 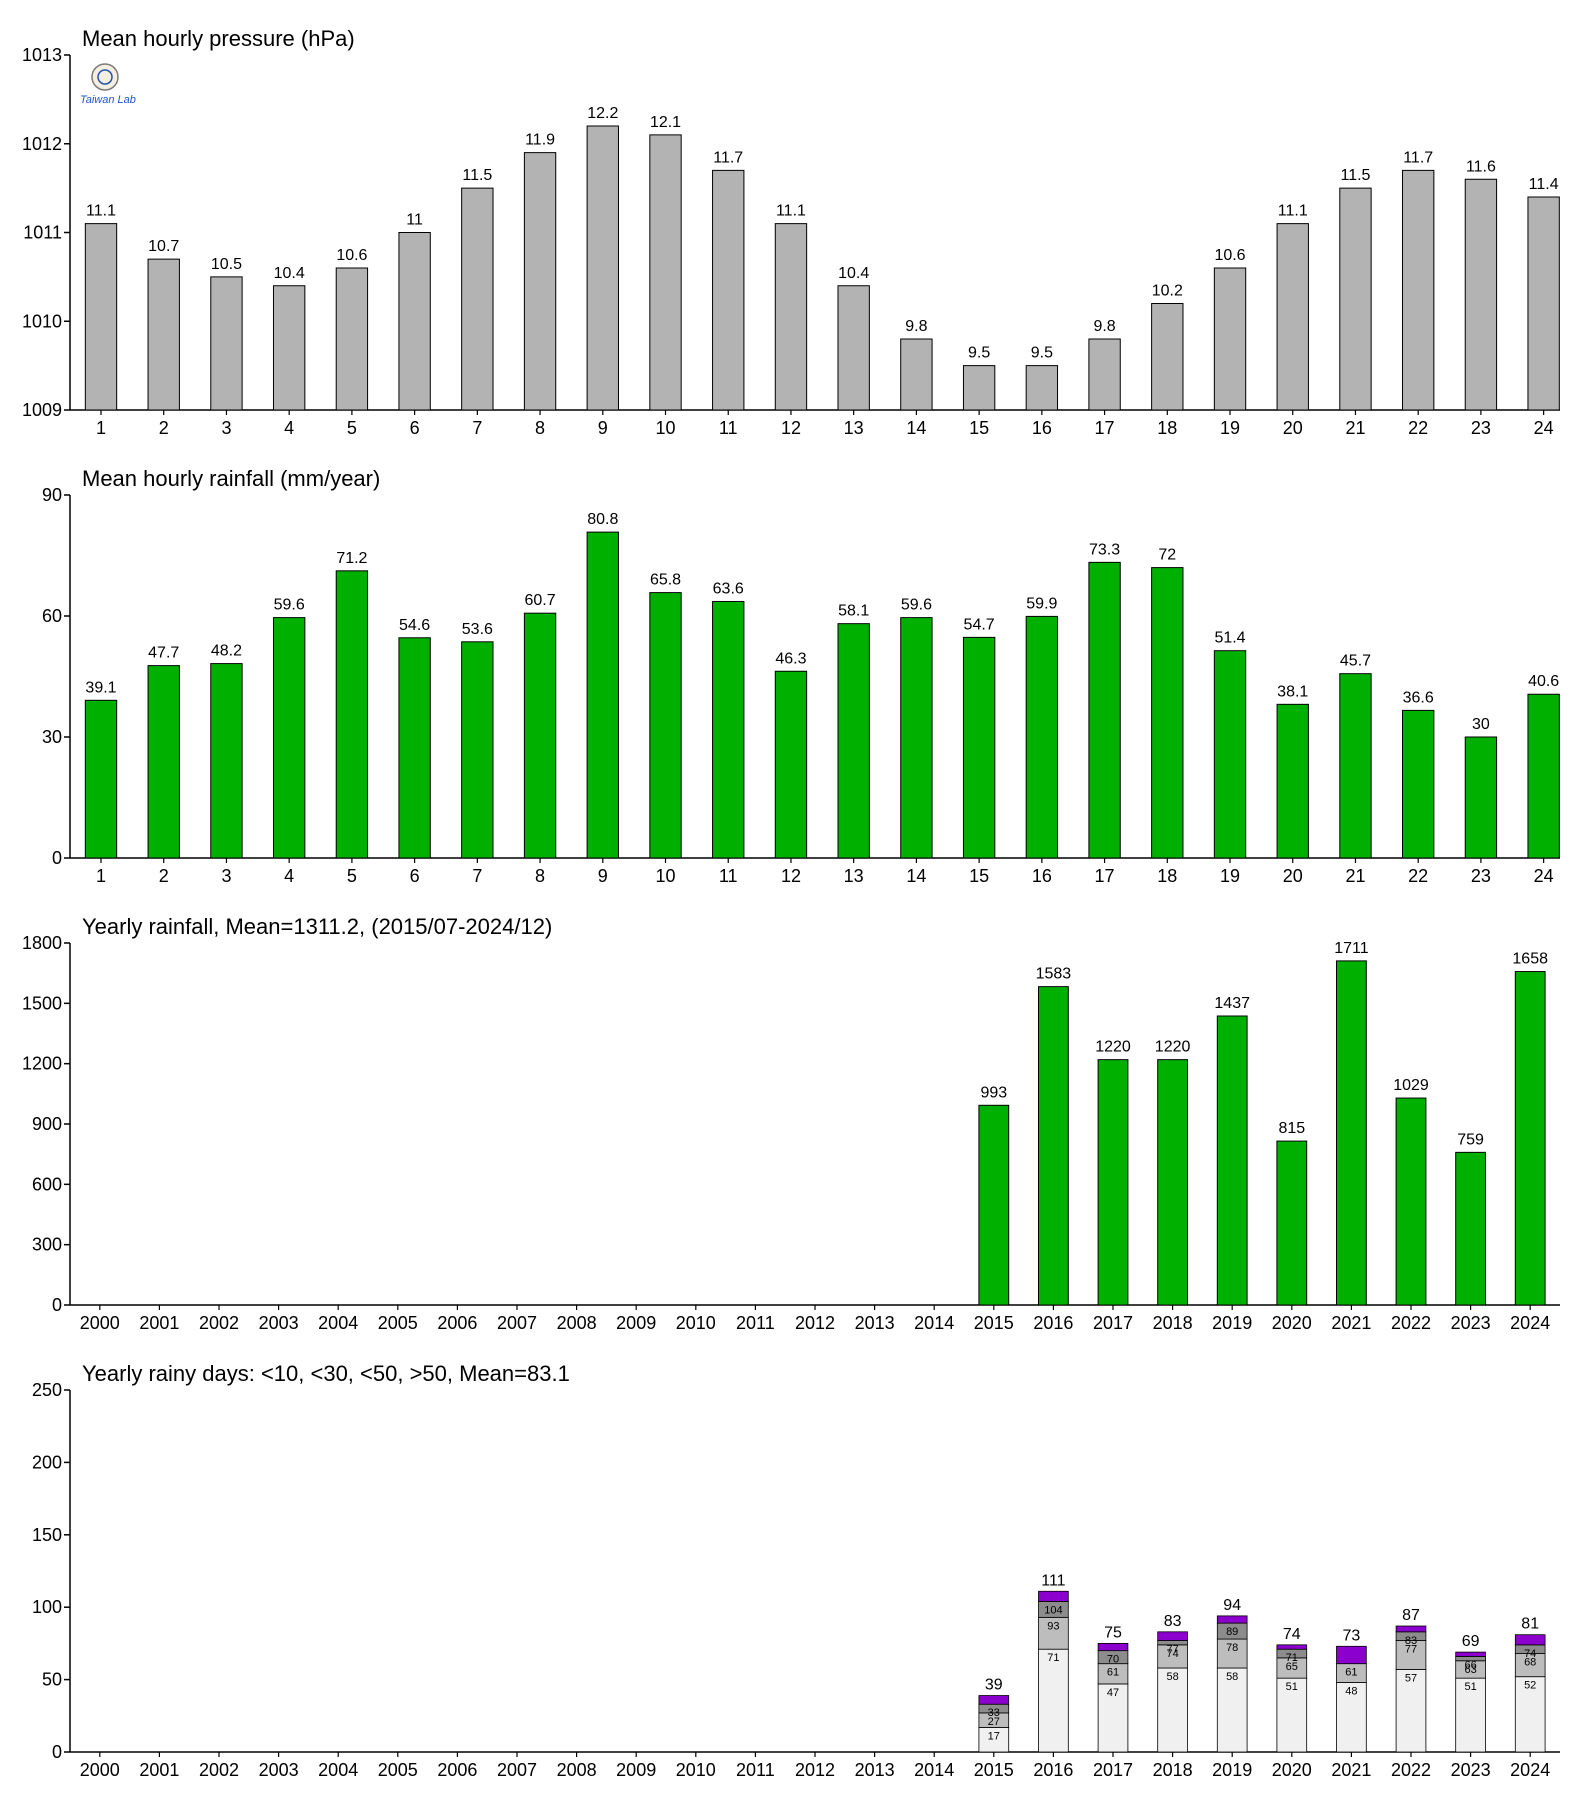 What do you see at coordinates (1232, 1648) in the screenshot?
I see `segment-label: 78` at bounding box center [1232, 1648].